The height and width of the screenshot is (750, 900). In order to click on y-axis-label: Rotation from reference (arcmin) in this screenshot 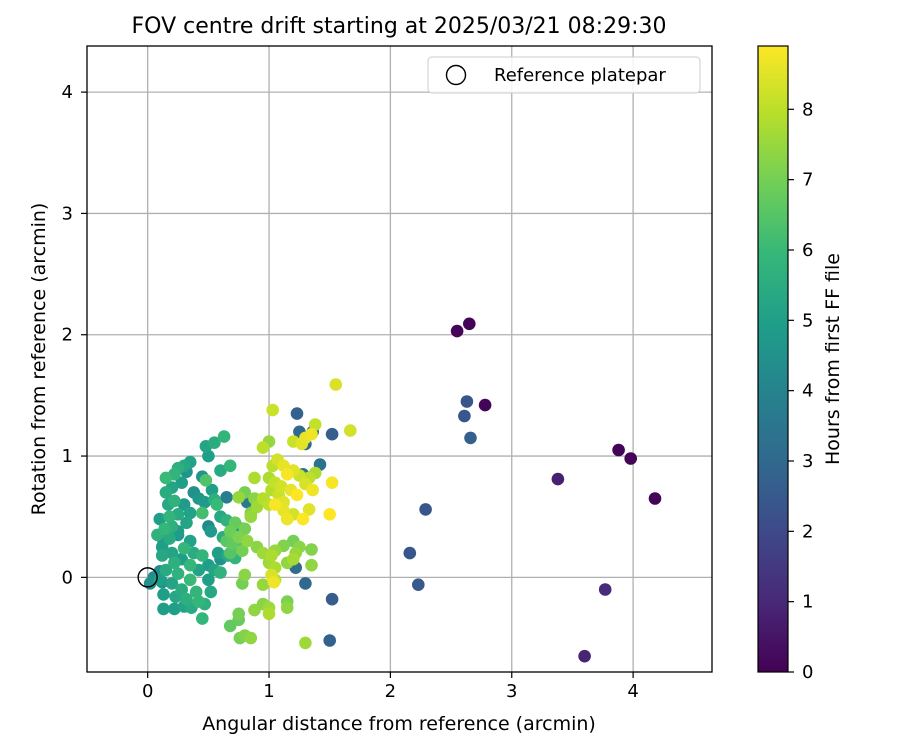, I will do `click(39, 359)`.